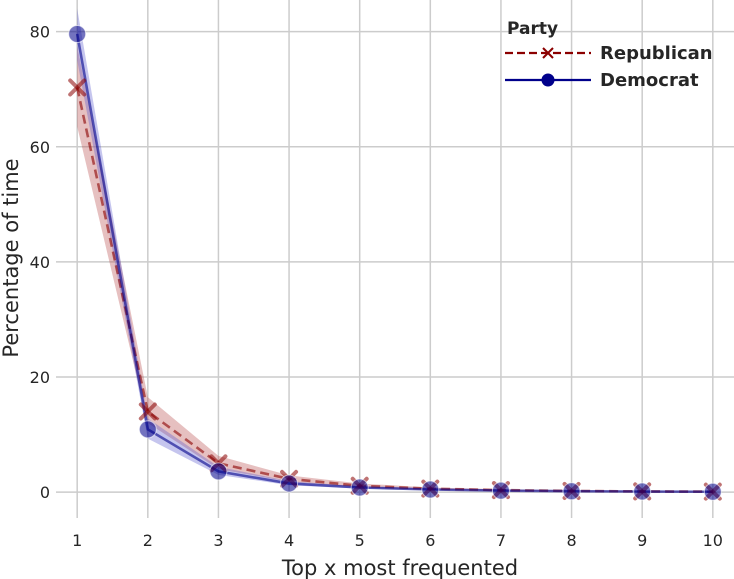 The image size is (734, 579). I want to click on y-tick-label: 60, so click(40, 147).